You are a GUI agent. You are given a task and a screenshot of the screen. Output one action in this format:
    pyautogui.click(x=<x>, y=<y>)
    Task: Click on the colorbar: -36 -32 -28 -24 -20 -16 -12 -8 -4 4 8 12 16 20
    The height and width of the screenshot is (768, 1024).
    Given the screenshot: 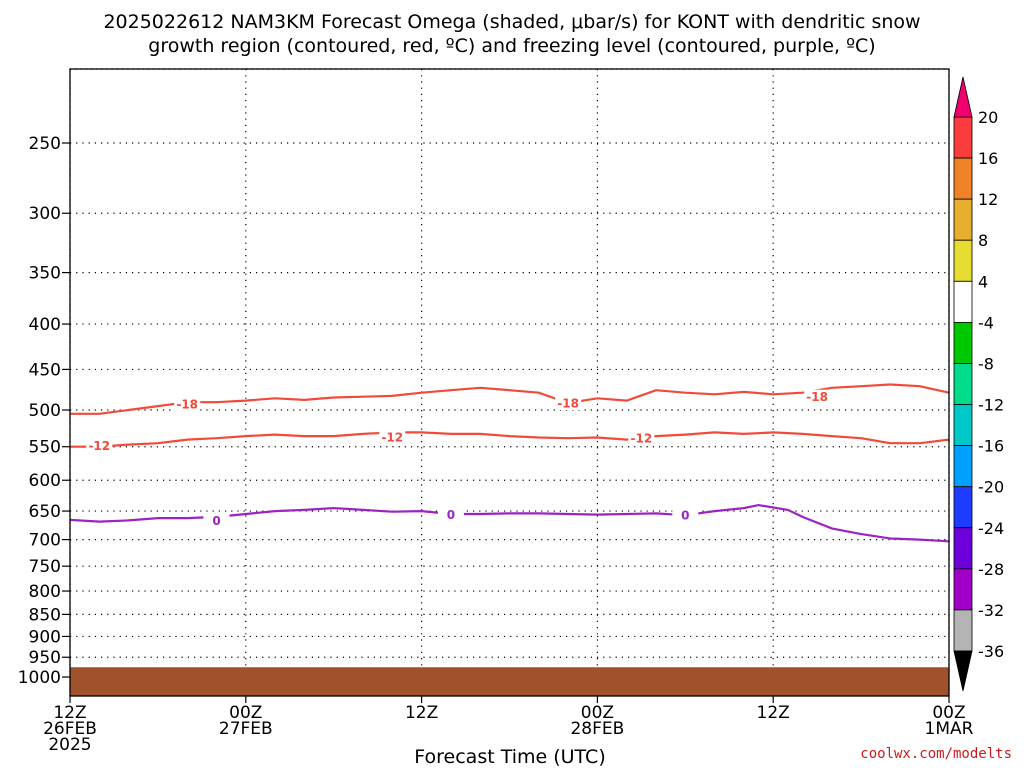 What is the action you would take?
    pyautogui.click(x=978, y=384)
    